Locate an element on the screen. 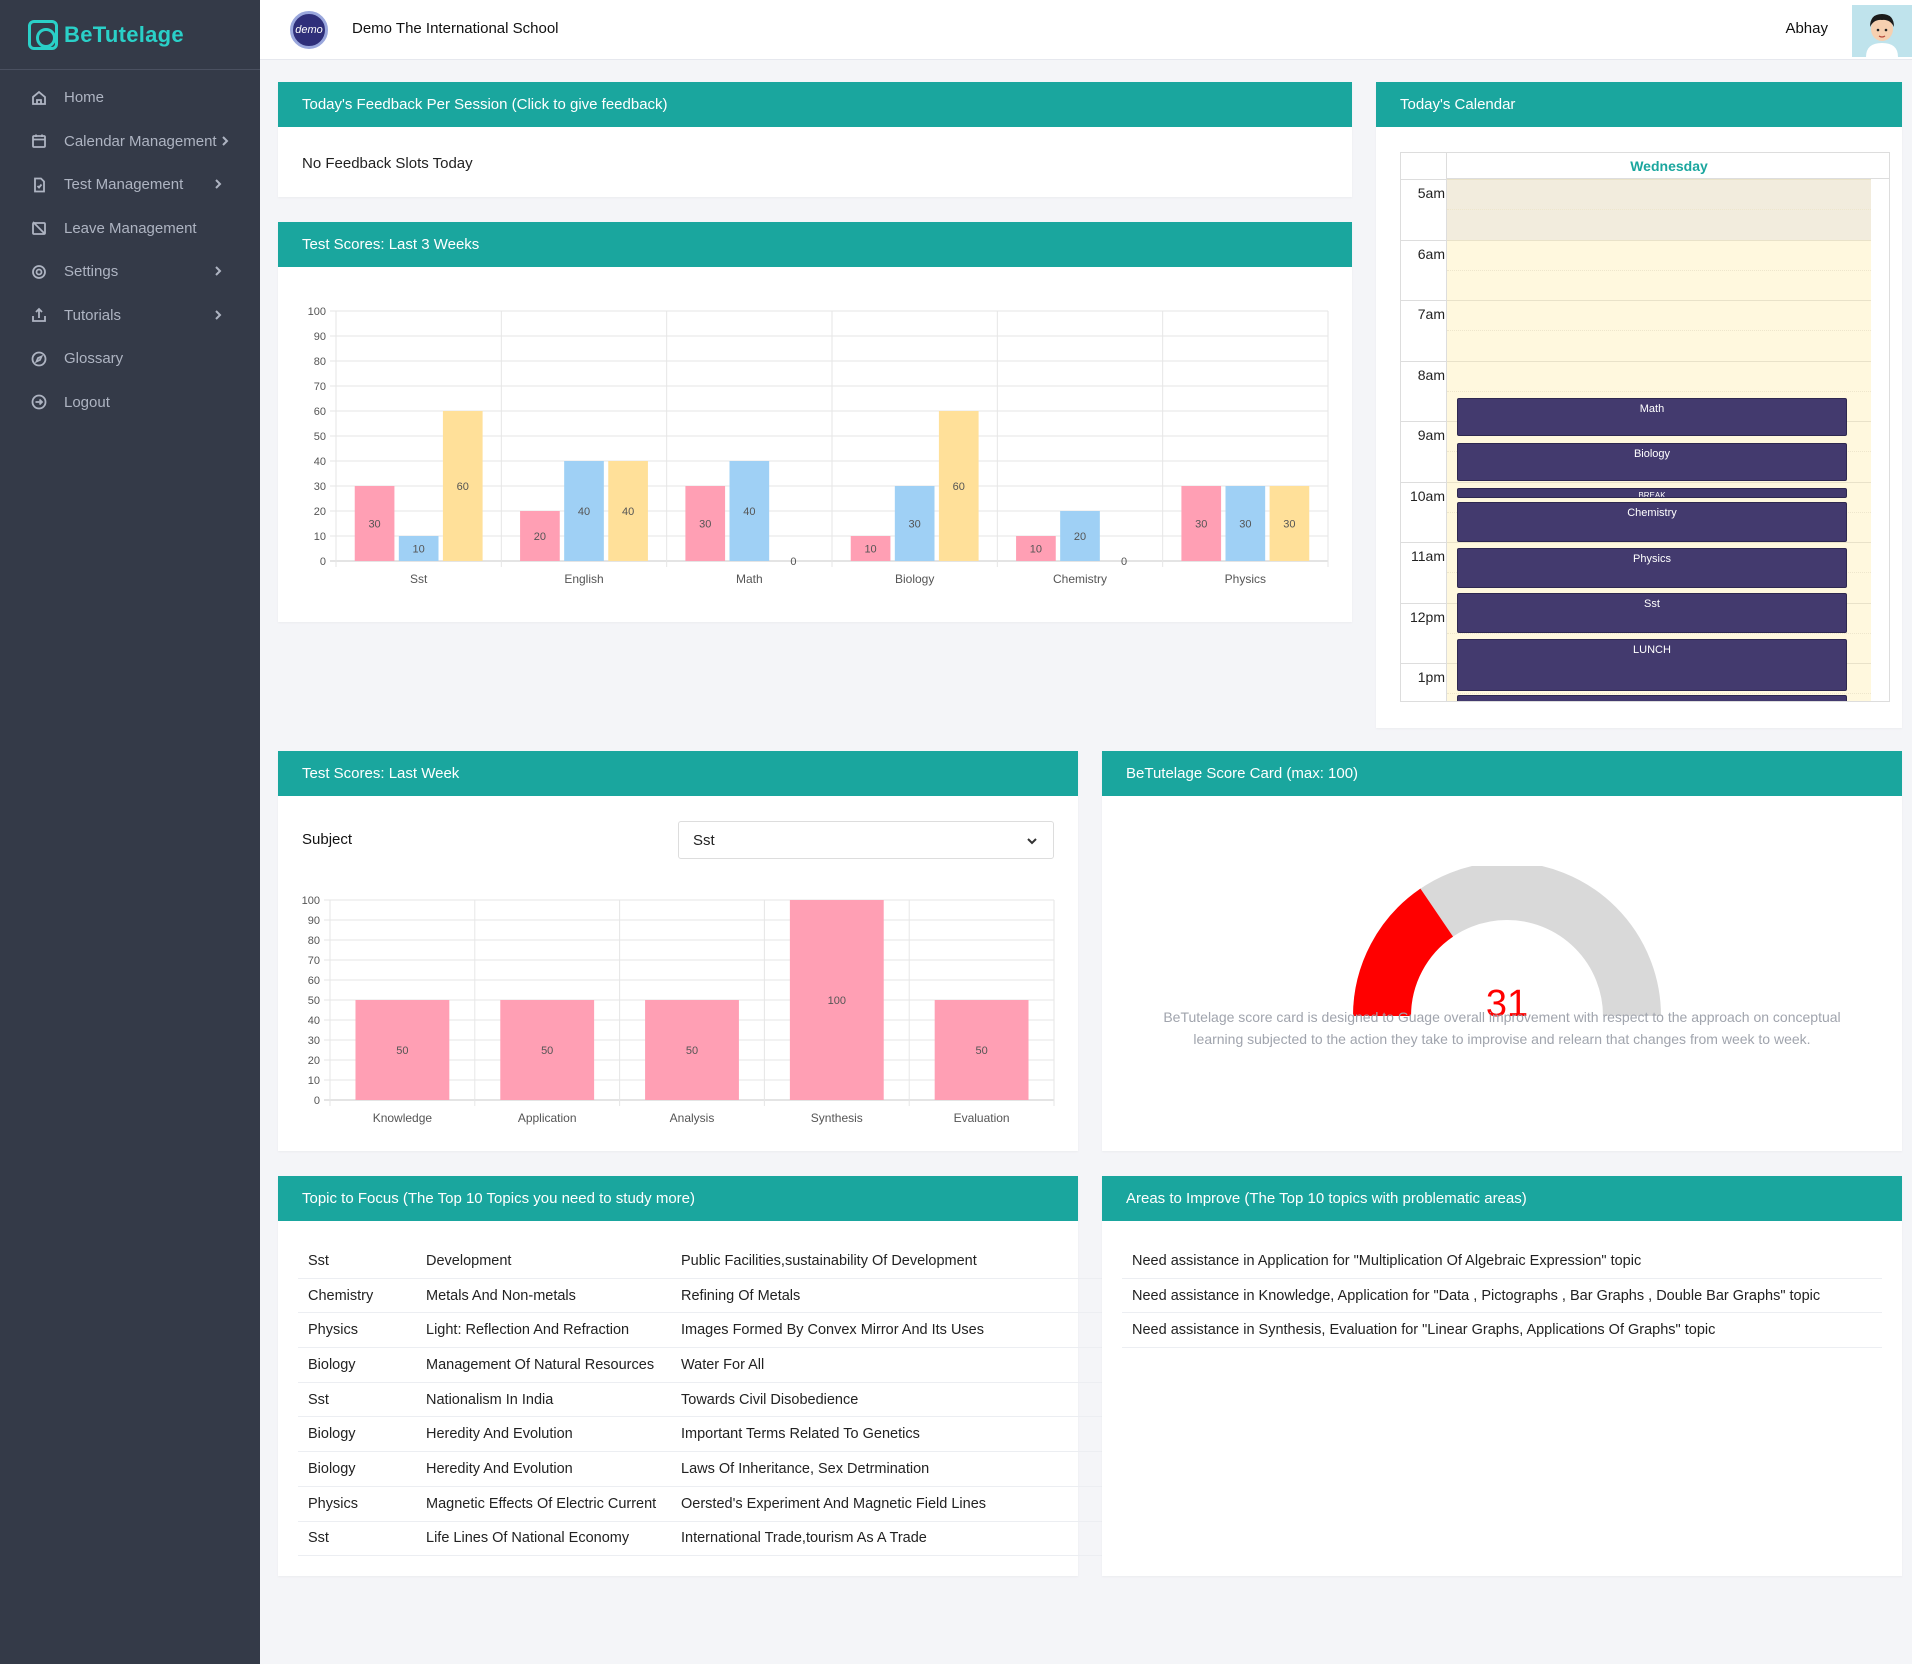 This screenshot has width=1912, height=1664. sidebar-item-home: Home is located at coordinates (130, 98).